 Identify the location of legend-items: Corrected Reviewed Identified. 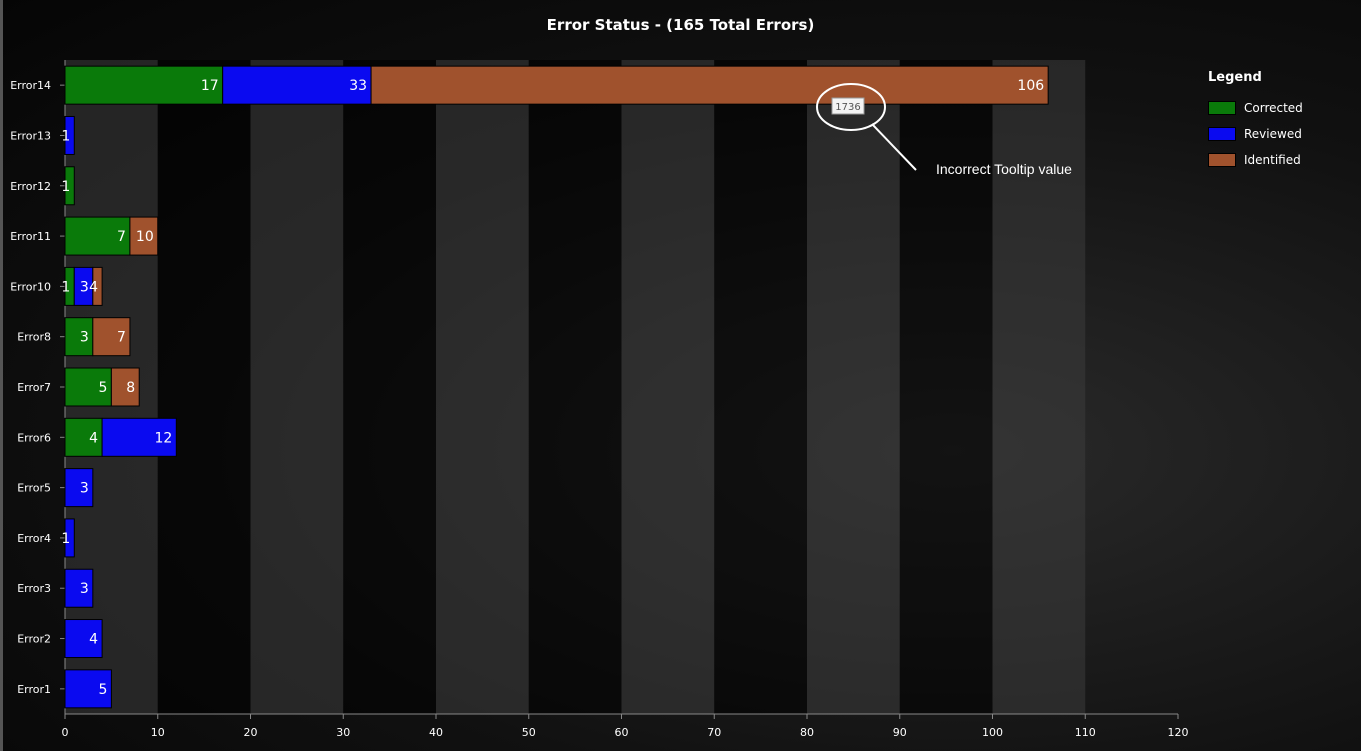
(1255, 134).